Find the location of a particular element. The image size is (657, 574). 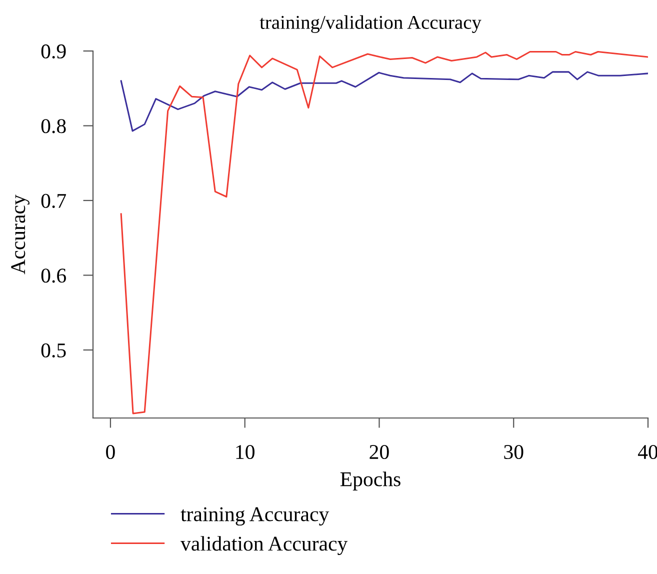

legend-label: validation Accuracy is located at coordinates (264, 546).